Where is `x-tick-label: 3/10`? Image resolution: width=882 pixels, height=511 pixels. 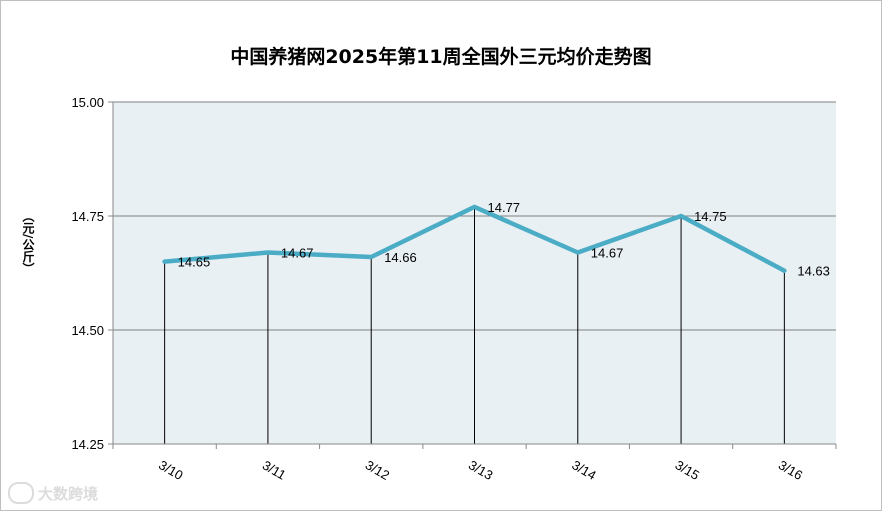 x-tick-label: 3/10 is located at coordinates (170, 470).